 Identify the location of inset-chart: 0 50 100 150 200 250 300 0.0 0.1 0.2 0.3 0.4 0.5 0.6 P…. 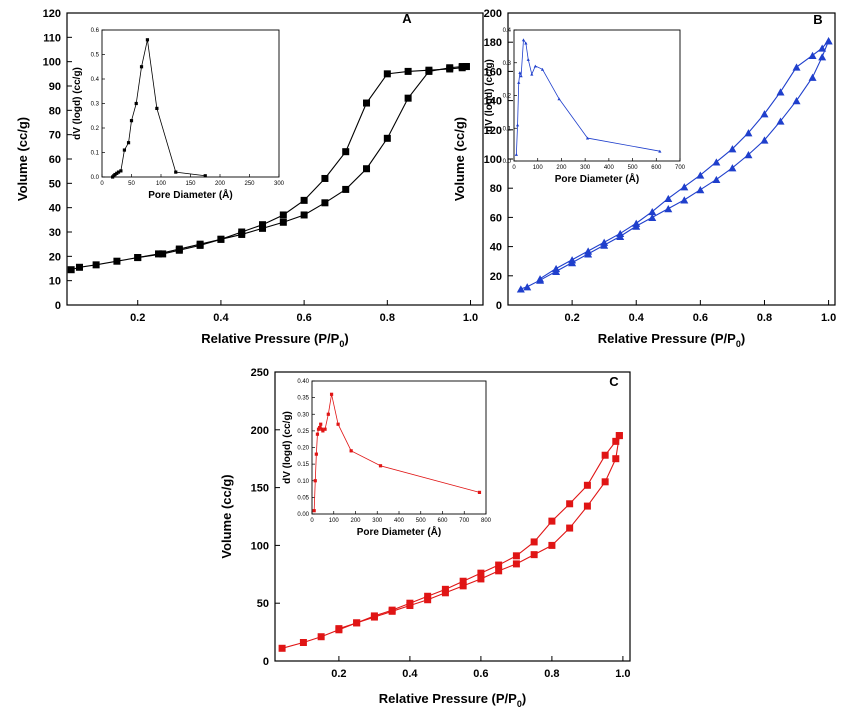
(178, 114).